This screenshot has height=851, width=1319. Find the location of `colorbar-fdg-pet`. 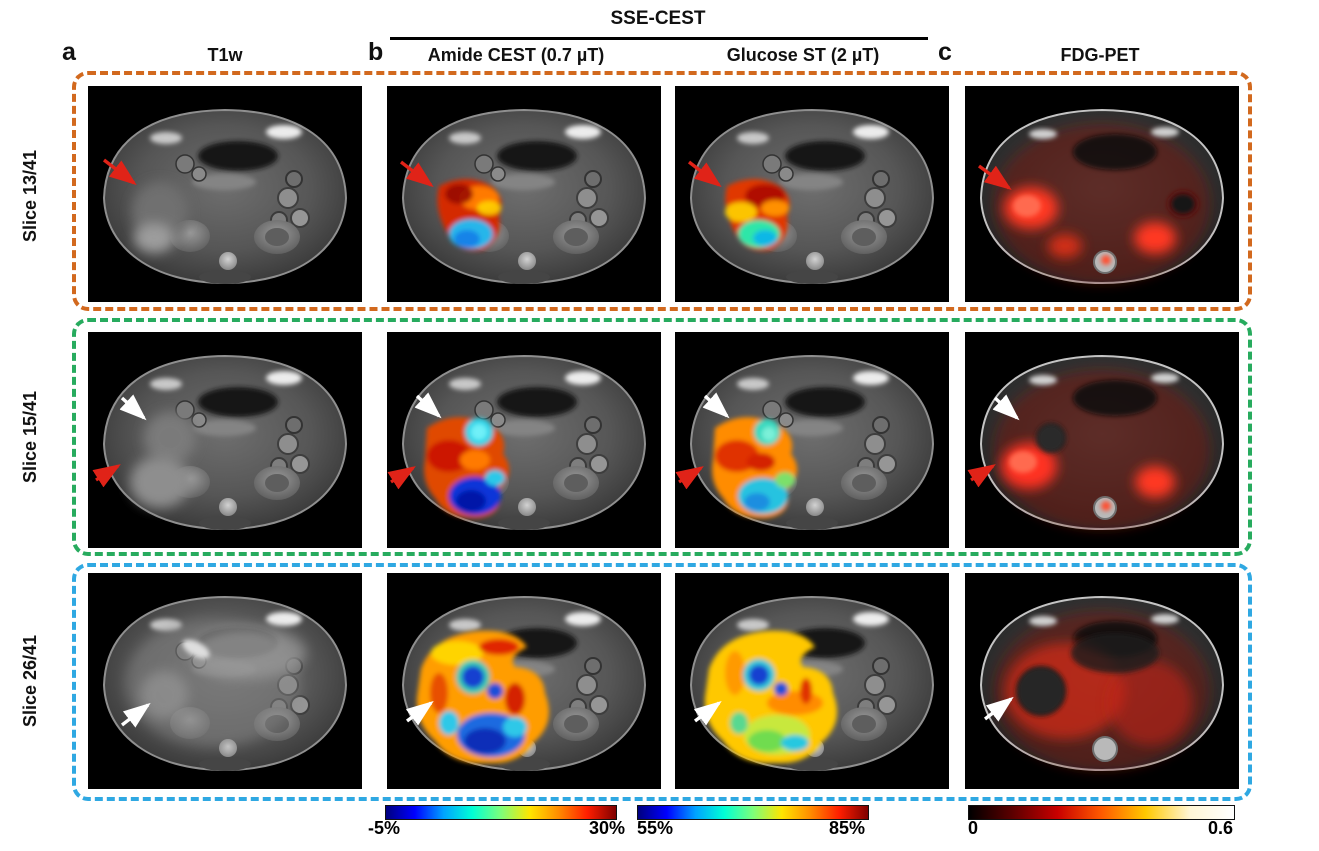

colorbar-fdg-pet is located at coordinates (1101, 812).